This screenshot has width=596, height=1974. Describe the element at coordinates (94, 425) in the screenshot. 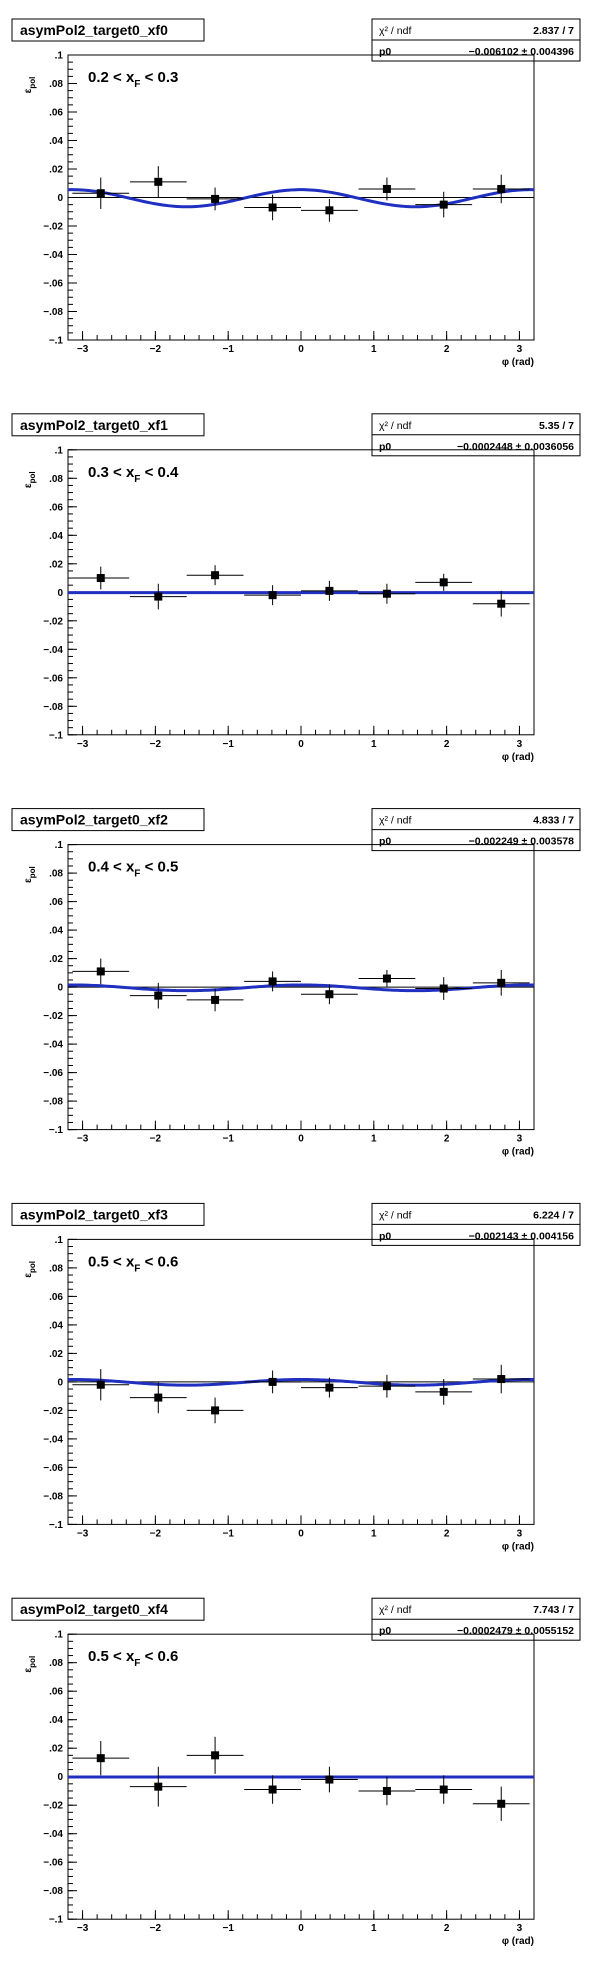

I see `chart-title: asymPol2_target0_xf1` at that location.